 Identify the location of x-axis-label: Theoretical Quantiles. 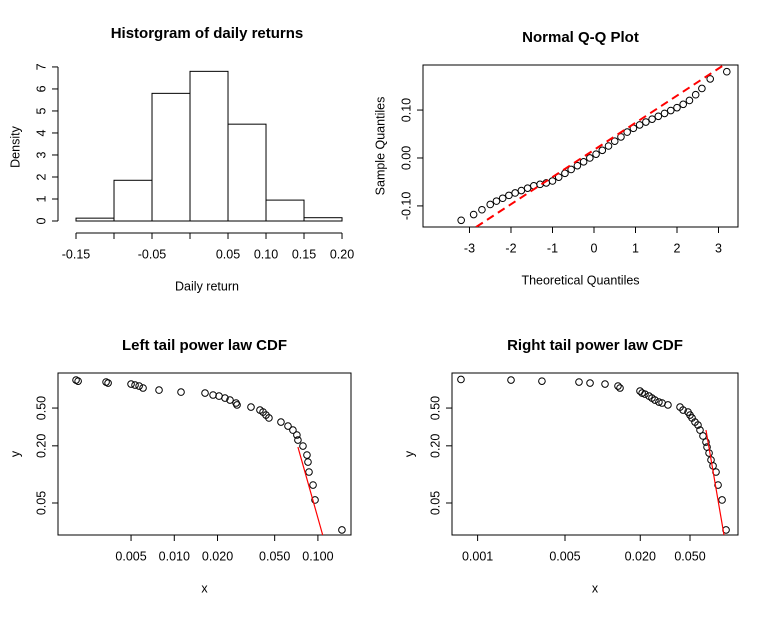
(580, 280).